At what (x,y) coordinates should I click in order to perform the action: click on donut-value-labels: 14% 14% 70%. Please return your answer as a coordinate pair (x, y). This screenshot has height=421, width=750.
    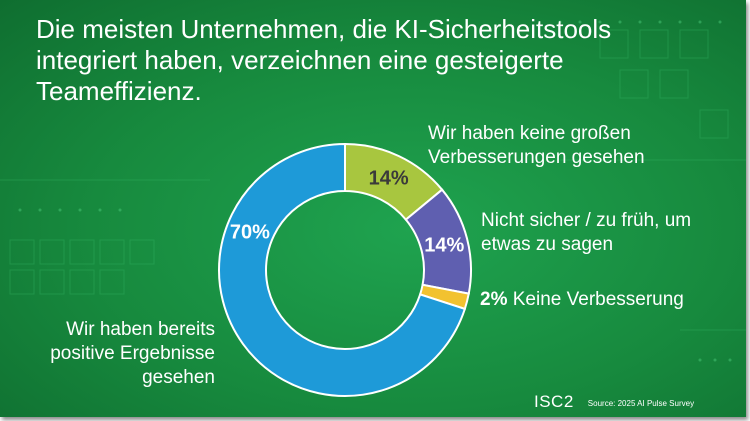
    Looking at the image, I should click on (347, 211).